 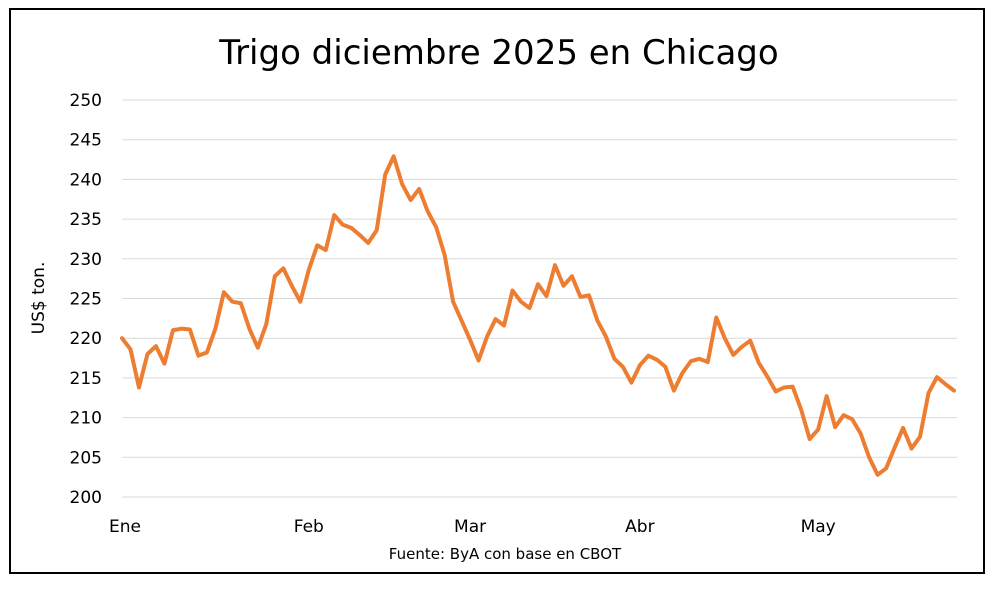 What do you see at coordinates (86, 141) in the screenshot?
I see `y-tick-label: 245` at bounding box center [86, 141].